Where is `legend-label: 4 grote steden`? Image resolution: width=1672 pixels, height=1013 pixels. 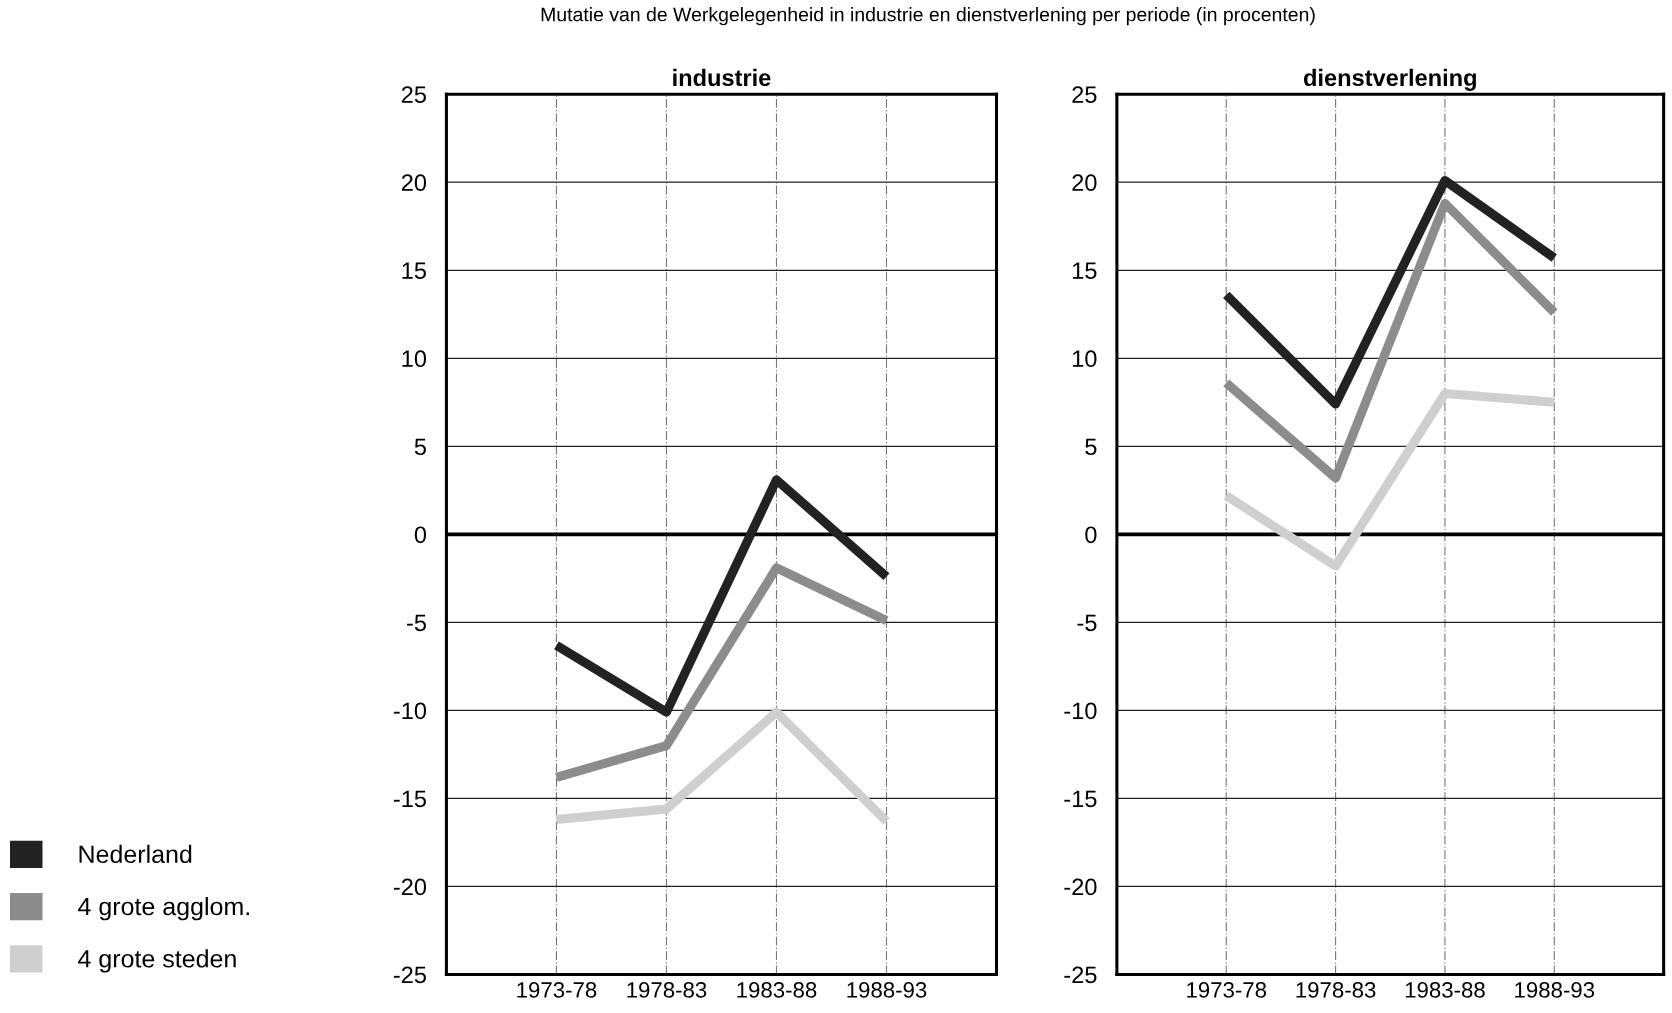
legend-label: 4 grote steden is located at coordinates (157, 961).